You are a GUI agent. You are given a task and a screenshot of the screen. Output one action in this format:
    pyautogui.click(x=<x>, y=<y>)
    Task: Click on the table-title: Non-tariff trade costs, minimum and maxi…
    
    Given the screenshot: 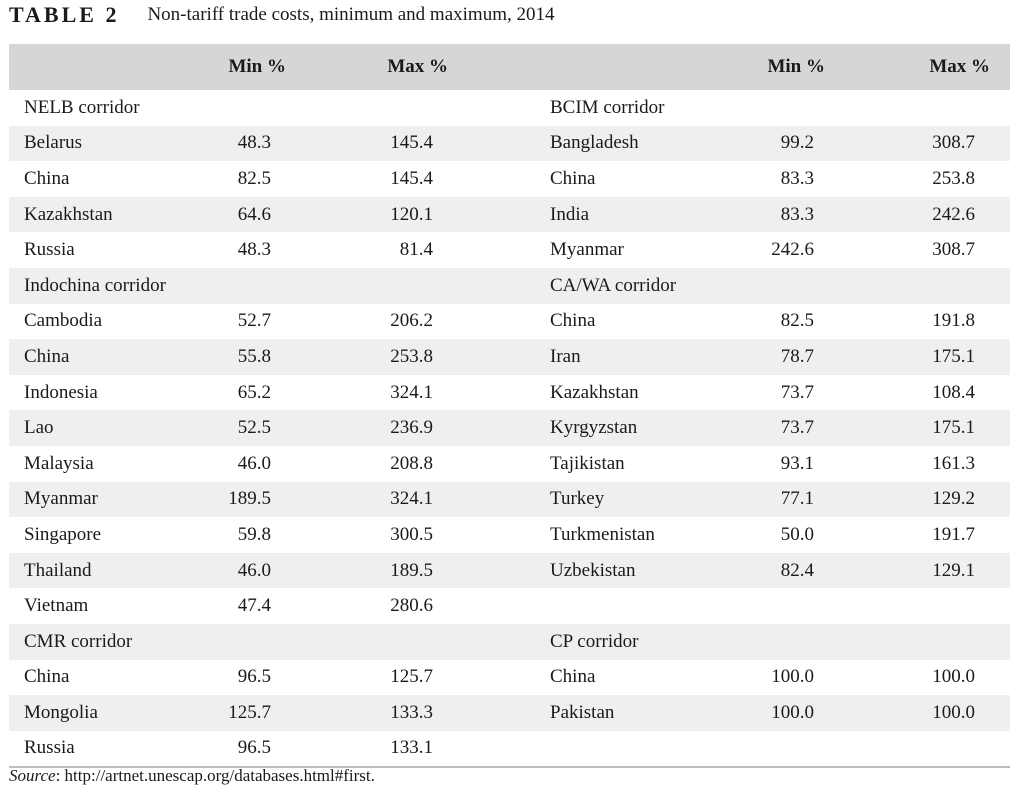 What is the action you would take?
    pyautogui.click(x=351, y=14)
    